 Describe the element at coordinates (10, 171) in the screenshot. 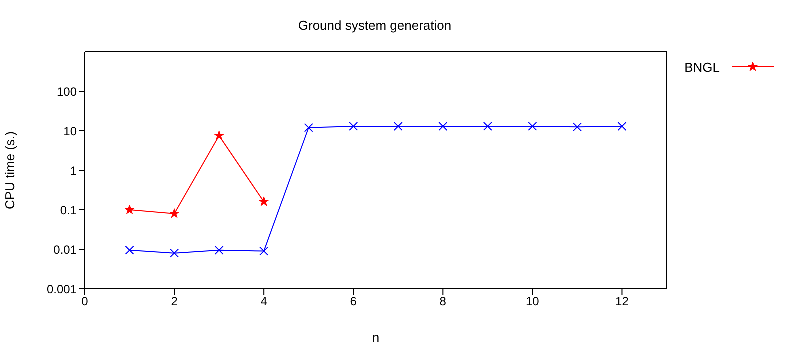

I see `y-axis-title: CPU time (s.)` at that location.